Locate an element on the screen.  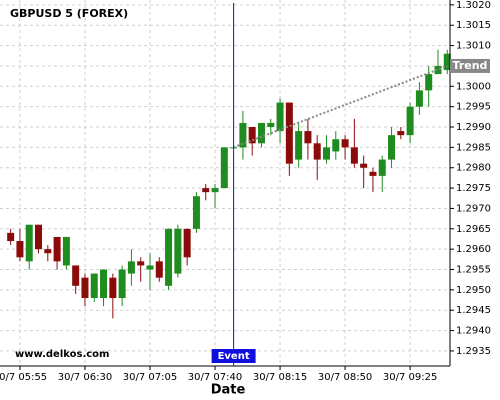
trend-label: Trend is located at coordinates (470, 65).